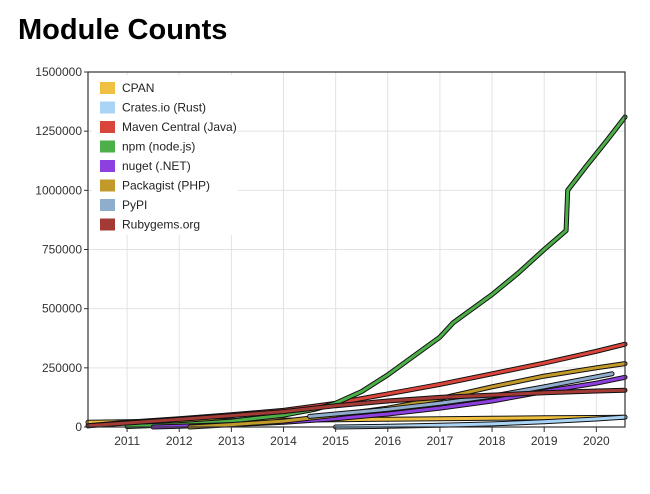 The image size is (650, 494). Describe the element at coordinates (166, 186) in the screenshot. I see `legend-label: Packagist (PHP)` at that location.